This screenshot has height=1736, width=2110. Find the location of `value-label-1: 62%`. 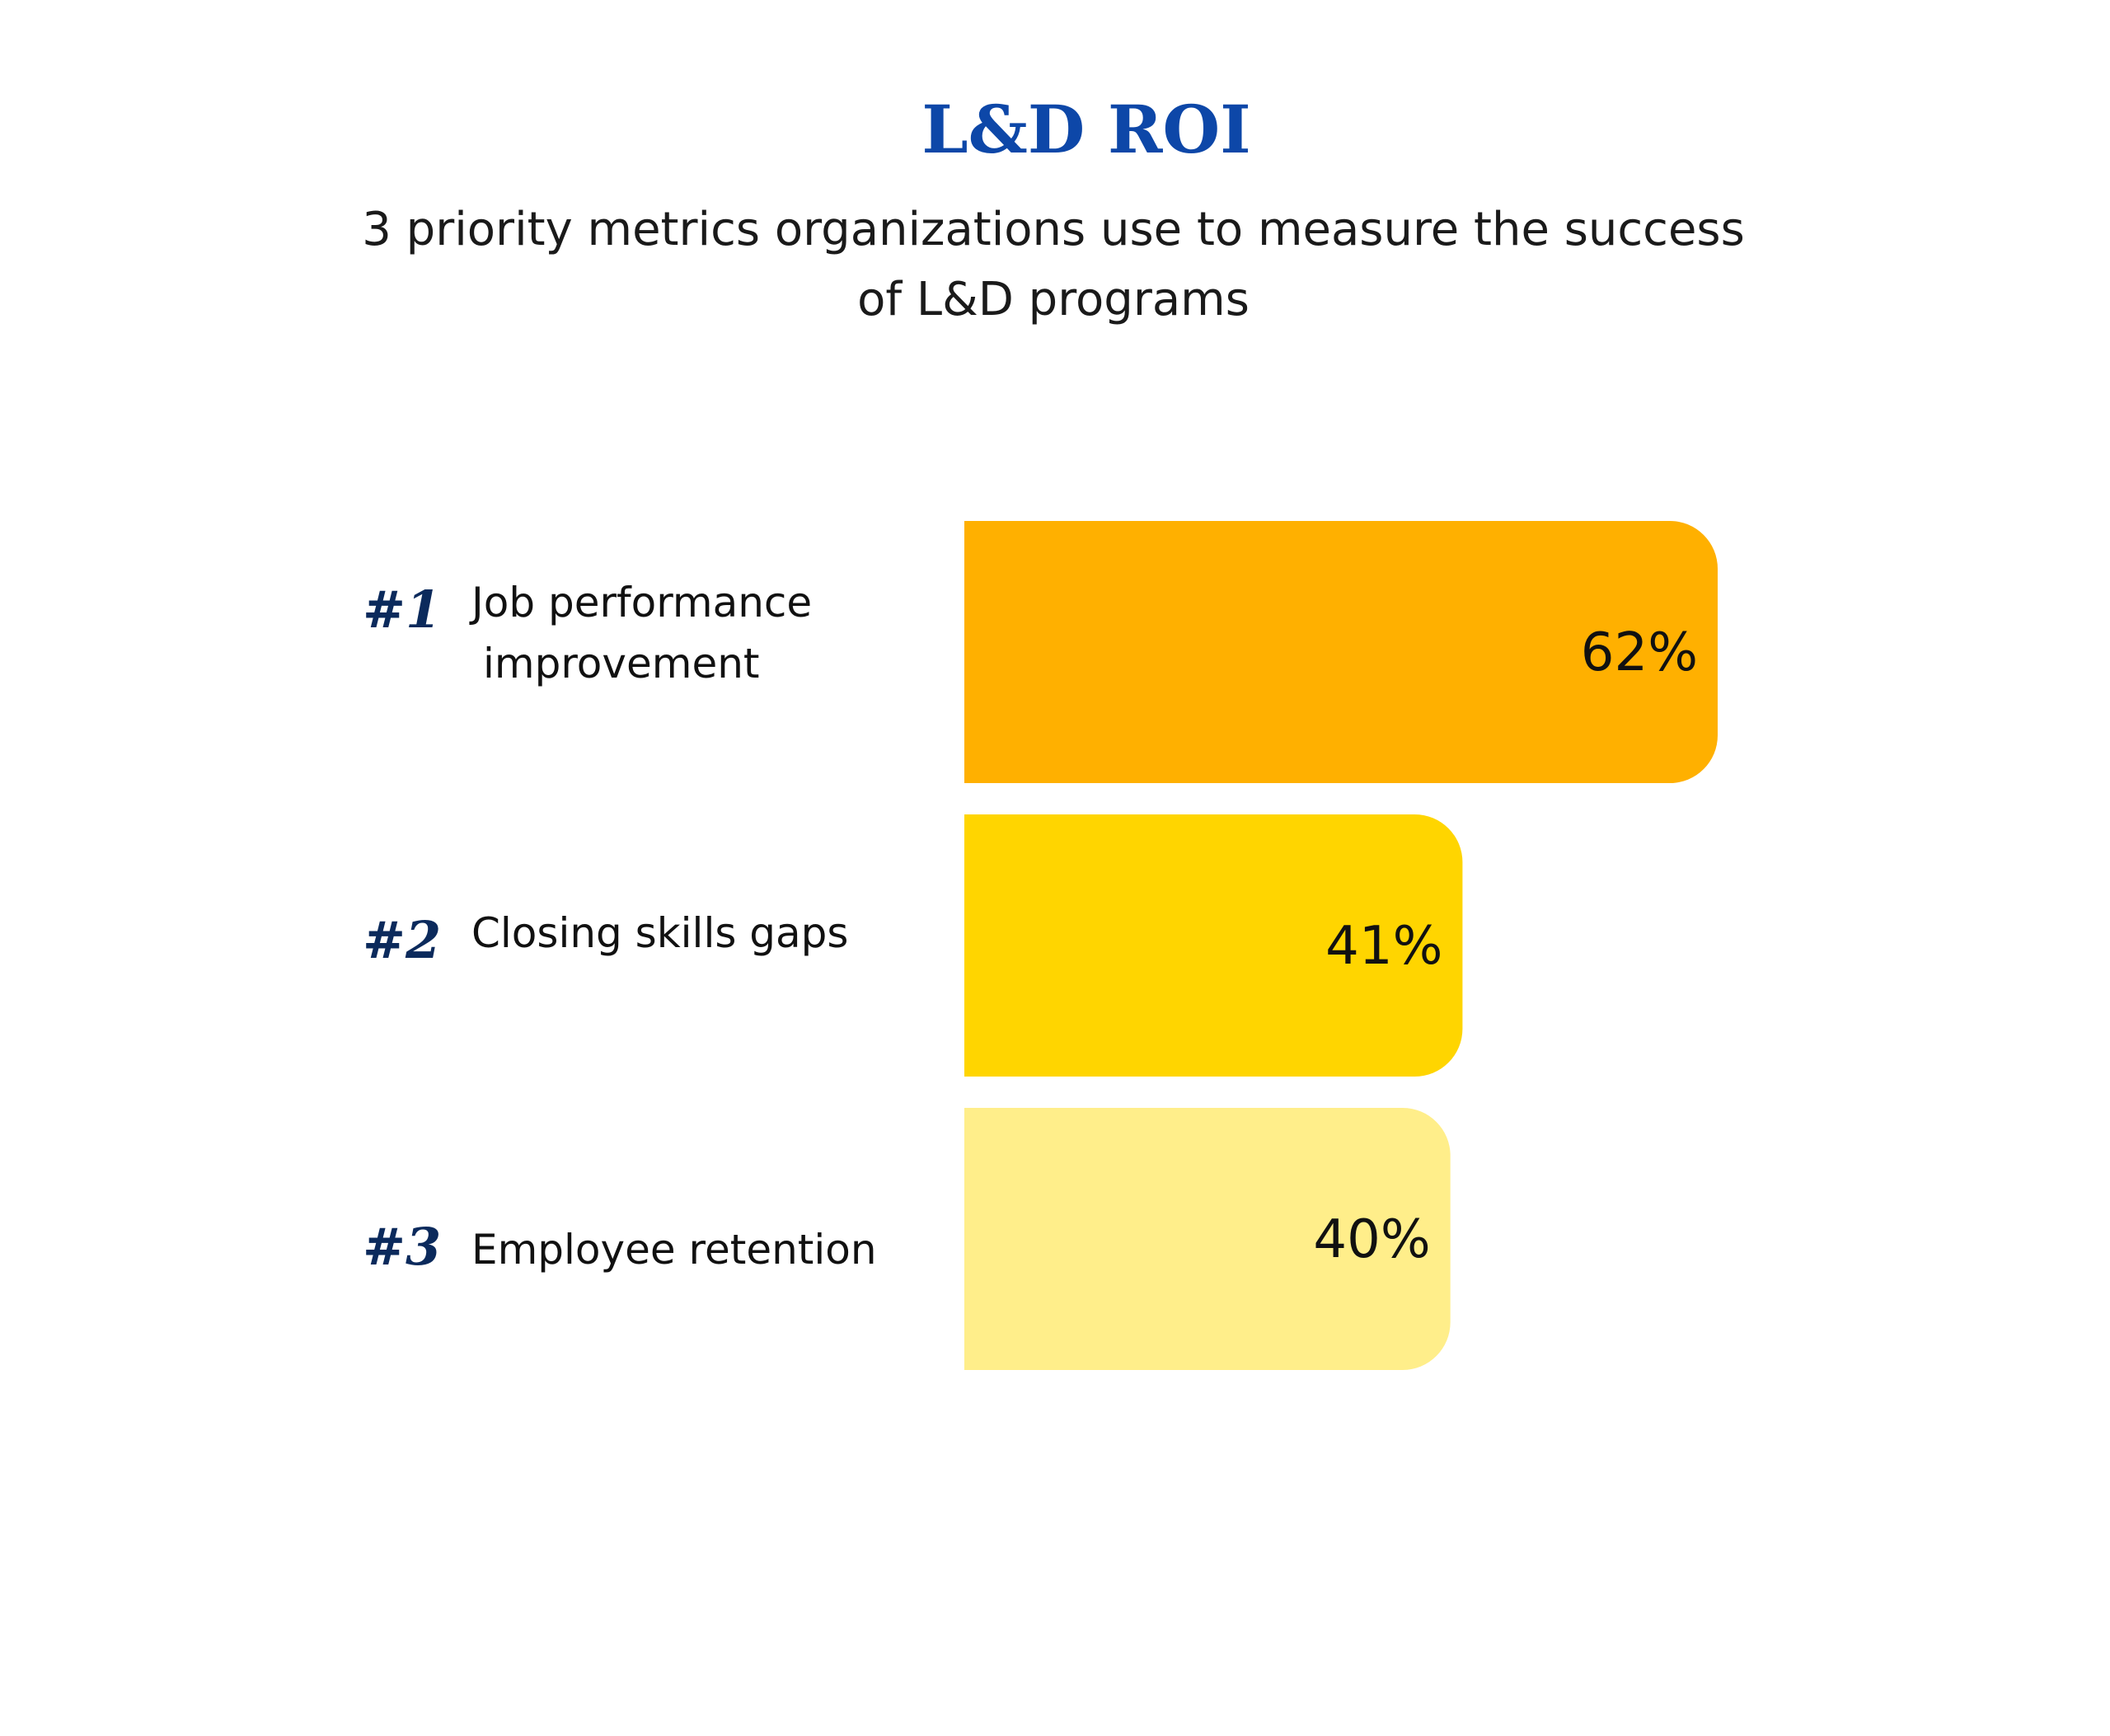

value-label-1: 62% is located at coordinates (1639, 652).